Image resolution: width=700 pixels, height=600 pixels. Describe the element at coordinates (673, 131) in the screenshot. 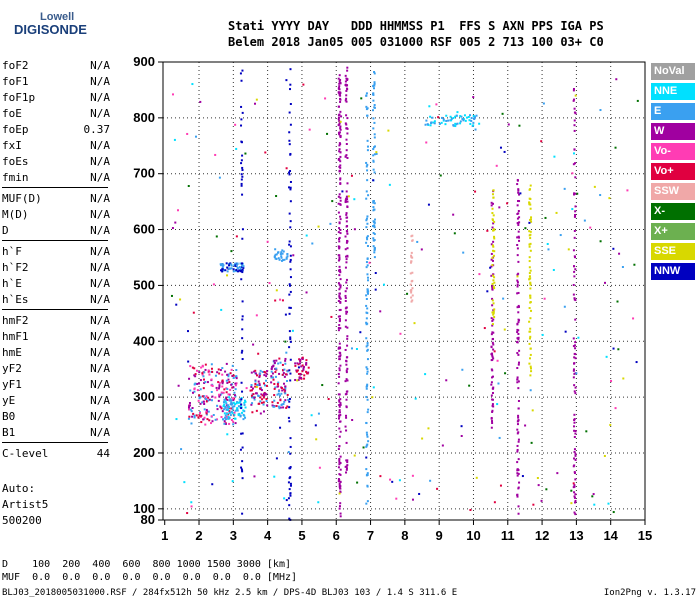

I see `legend-item: W` at that location.